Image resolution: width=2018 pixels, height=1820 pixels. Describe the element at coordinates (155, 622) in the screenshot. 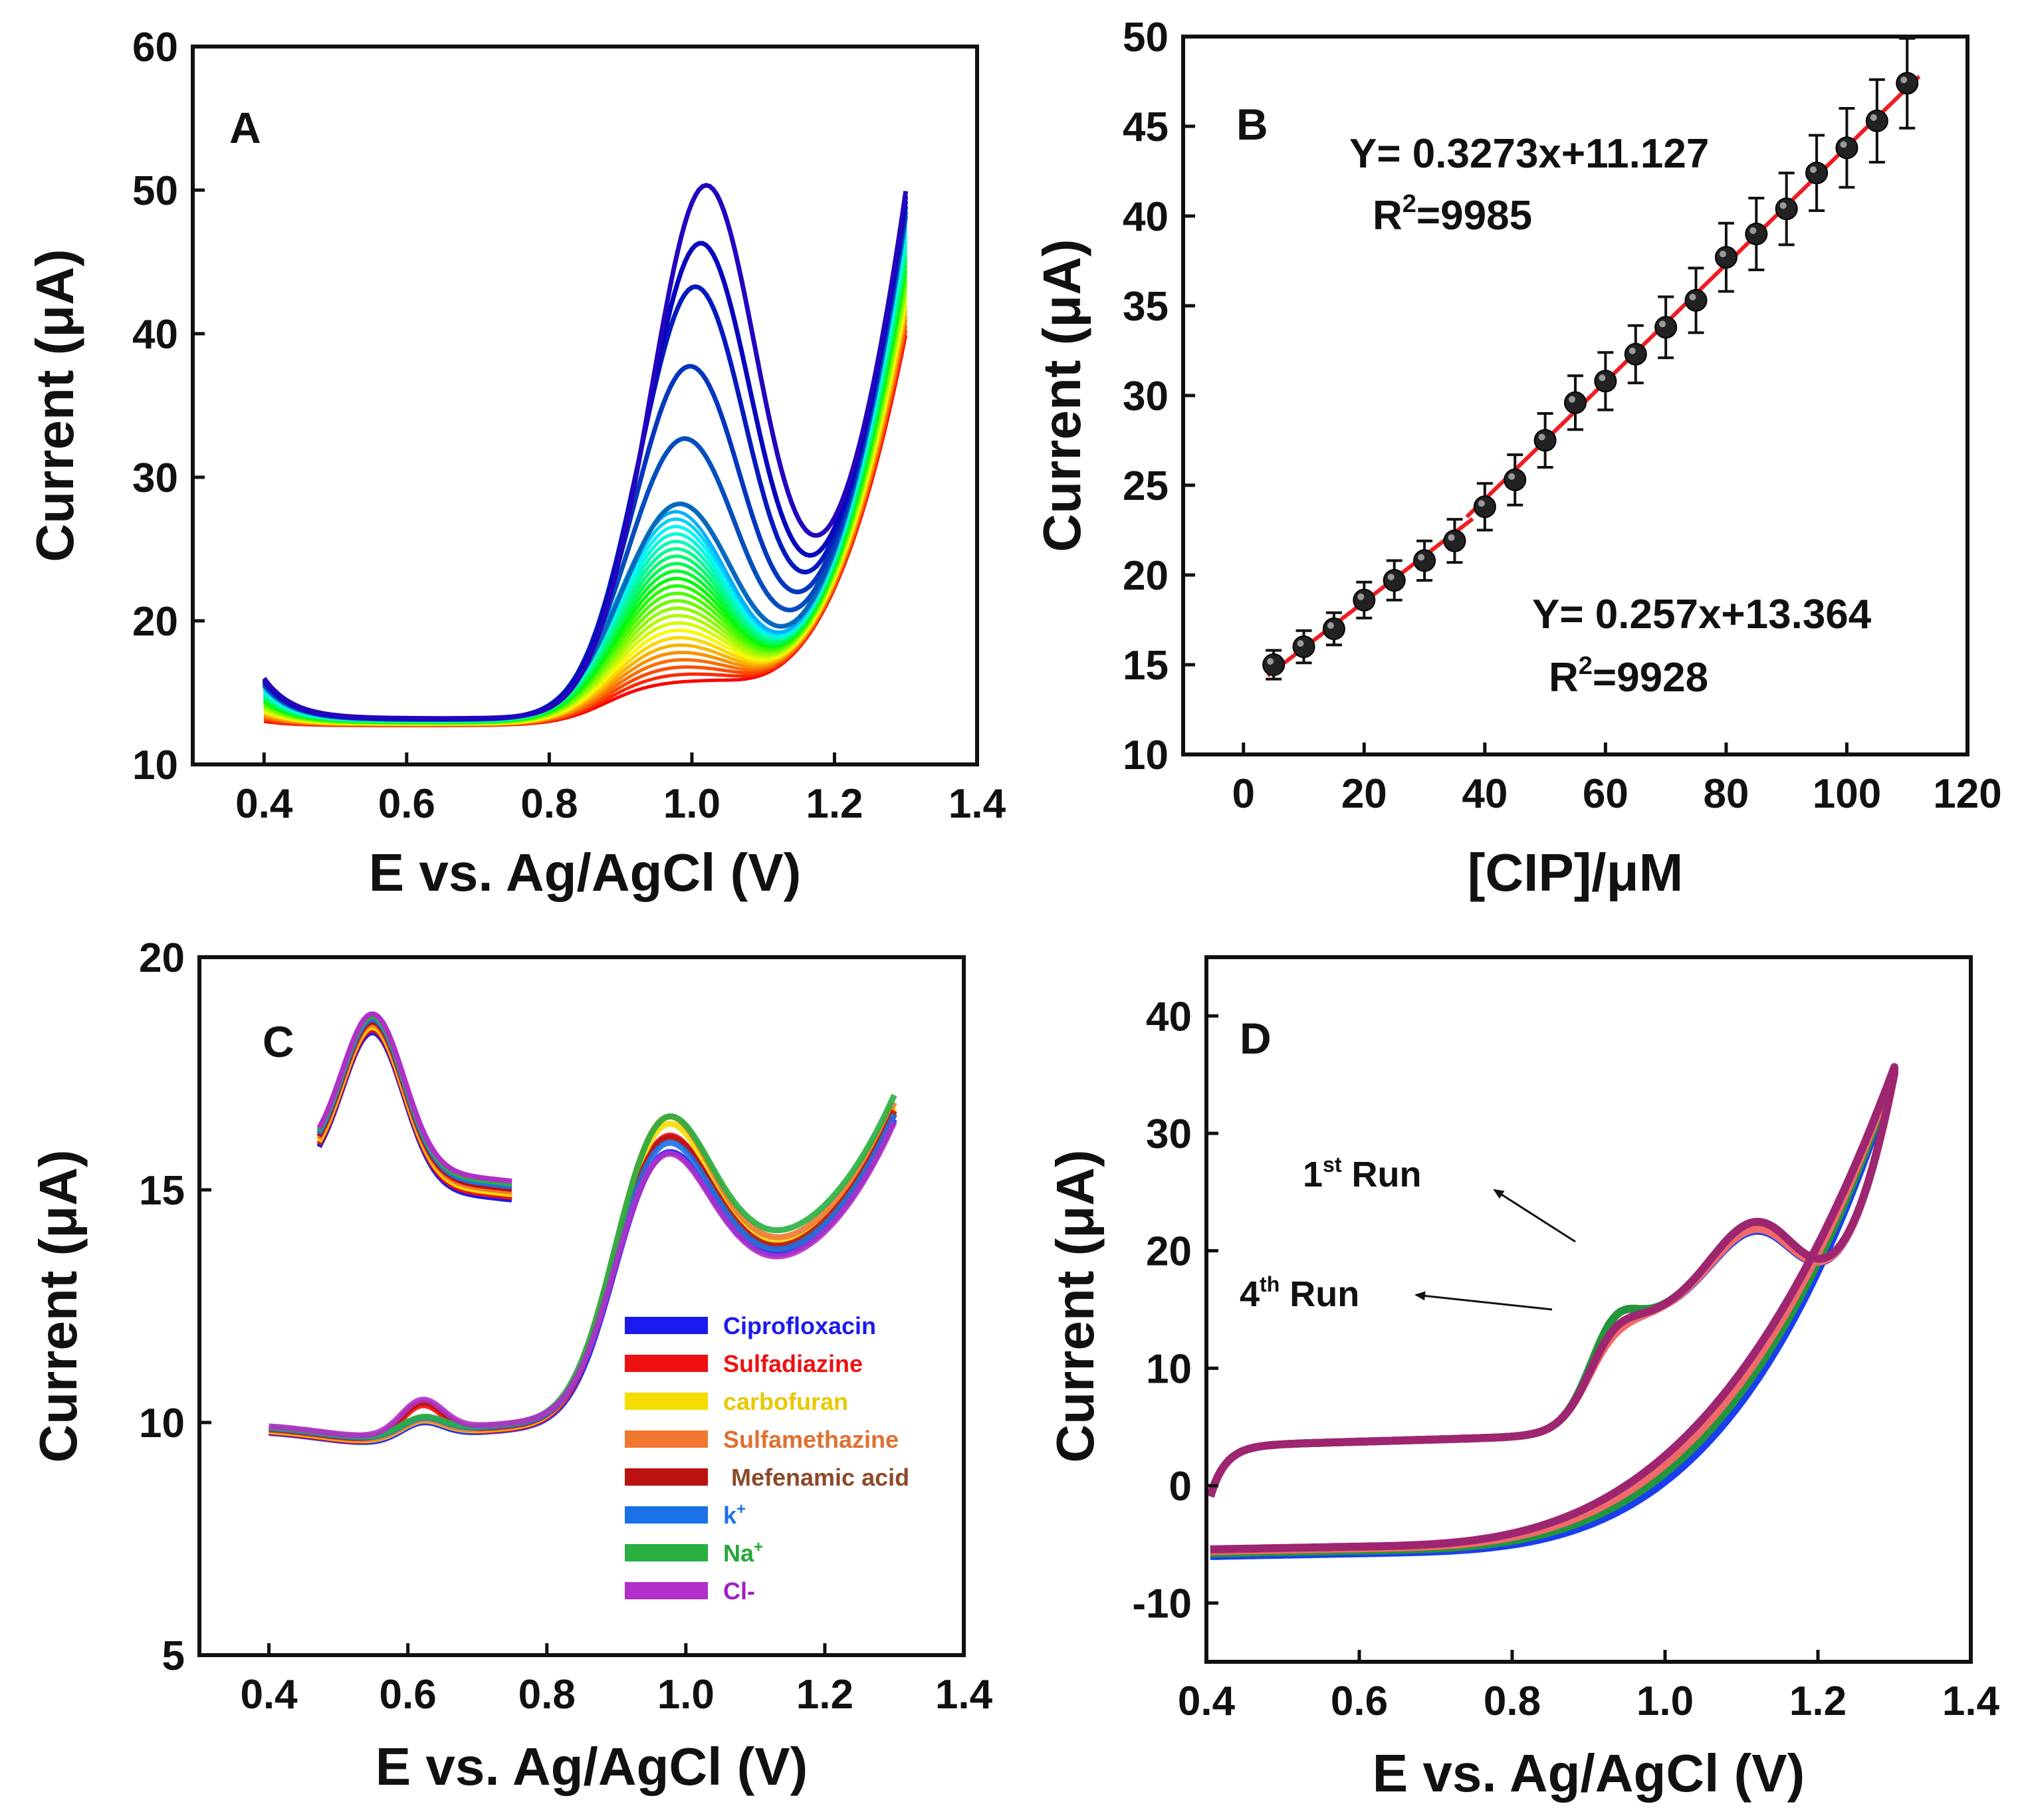

I see `panel-a-ytick-label: 20` at that location.